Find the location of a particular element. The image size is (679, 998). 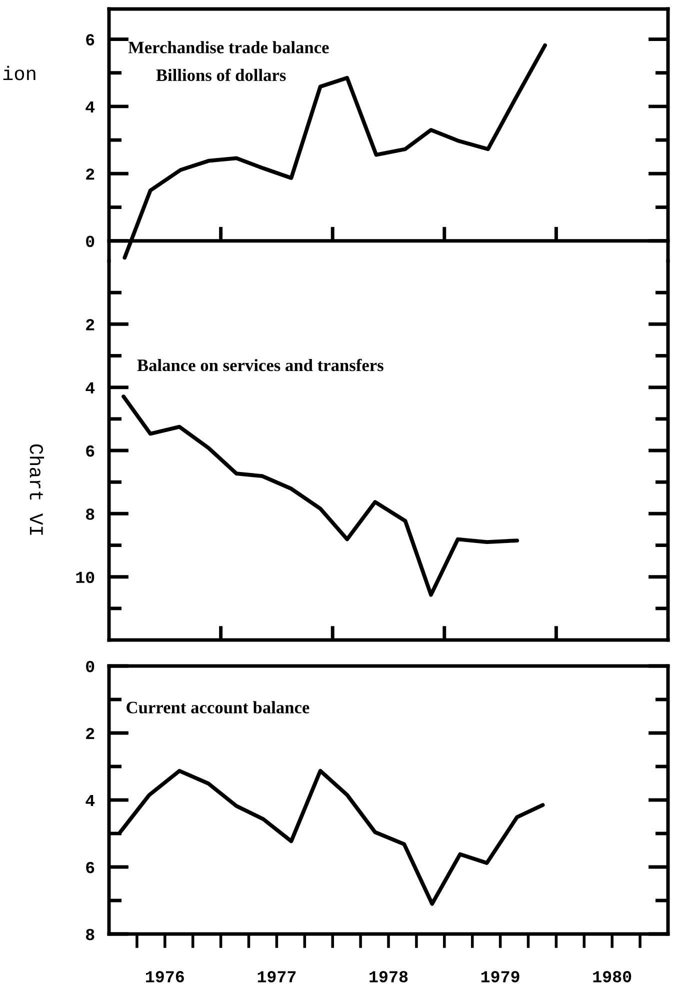

x-tick-label: 1976 is located at coordinates (165, 976).